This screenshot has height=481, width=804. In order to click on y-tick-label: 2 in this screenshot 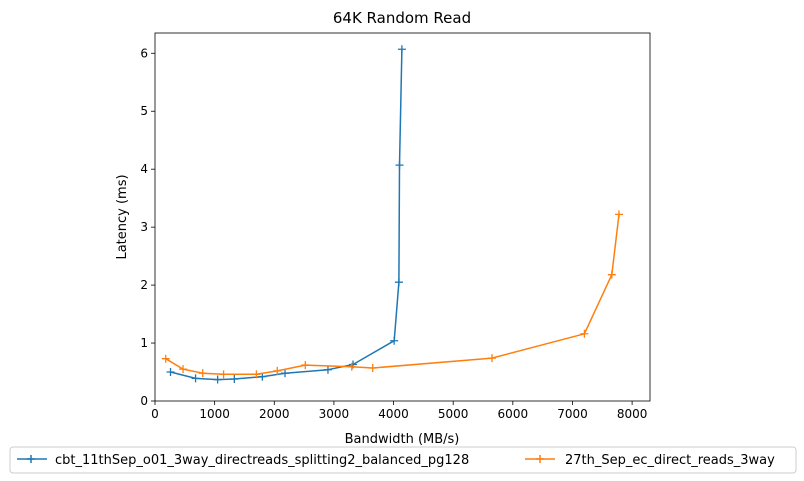, I will do `click(144, 285)`.